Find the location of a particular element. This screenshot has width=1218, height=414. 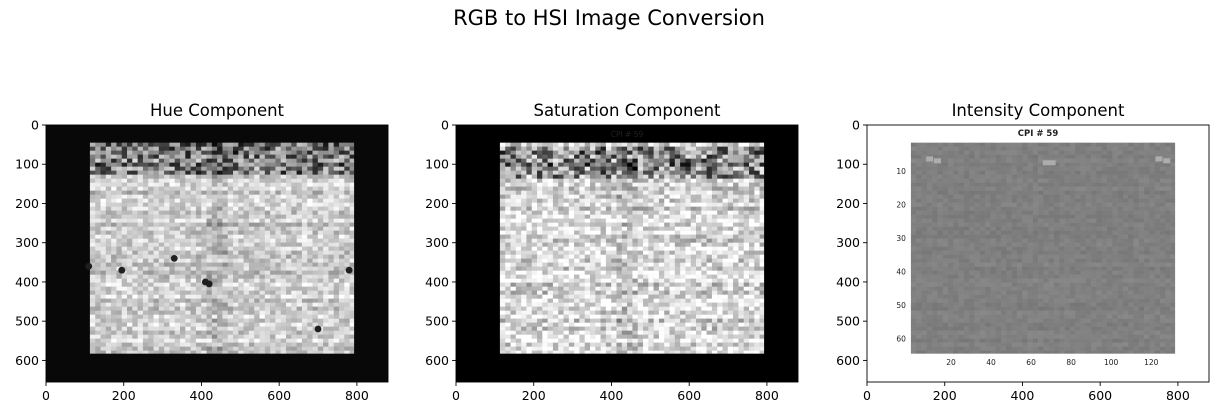

figure-suptitle: RGB to HSI Image Conversion is located at coordinates (609, 18).